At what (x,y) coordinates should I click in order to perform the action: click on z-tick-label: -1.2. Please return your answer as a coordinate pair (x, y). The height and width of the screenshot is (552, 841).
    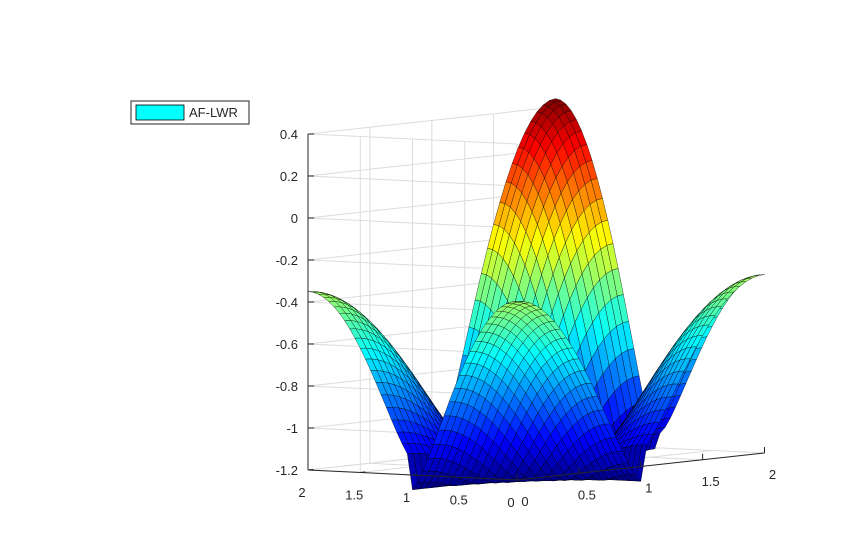
    Looking at the image, I should click on (287, 470).